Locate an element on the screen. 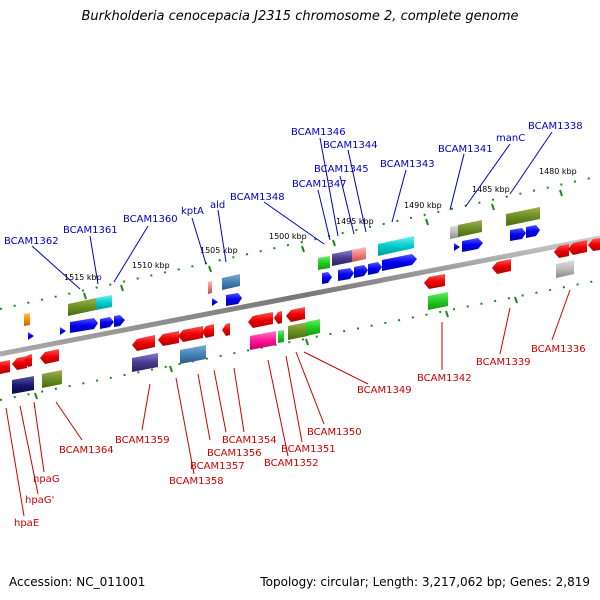 The height and width of the screenshot is (600, 600). gene-label: BCAM1343 is located at coordinates (407, 164).